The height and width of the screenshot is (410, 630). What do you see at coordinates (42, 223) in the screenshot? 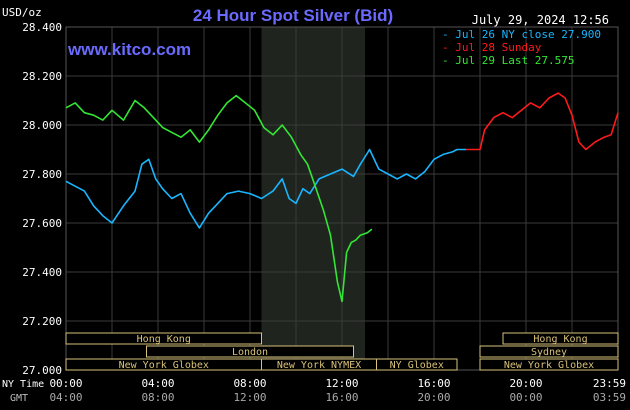
I see `y-tick-label: 27.600` at bounding box center [42, 223].